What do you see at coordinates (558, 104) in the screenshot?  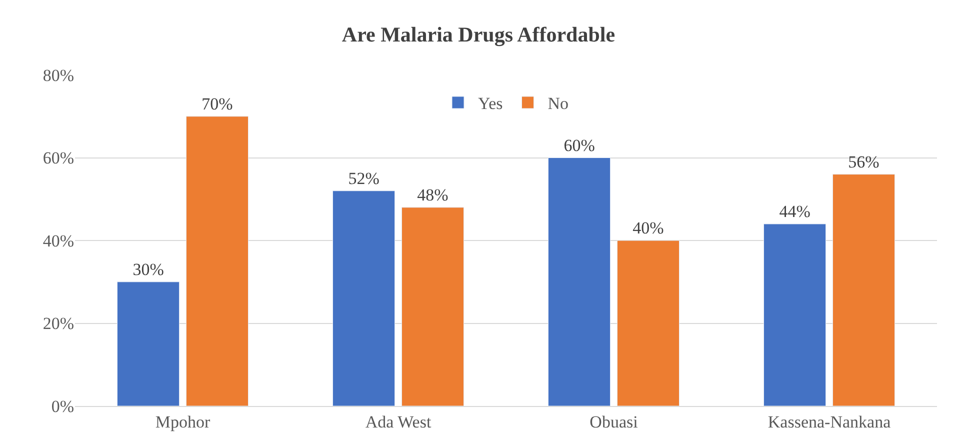 I see `legend-label: No` at bounding box center [558, 104].